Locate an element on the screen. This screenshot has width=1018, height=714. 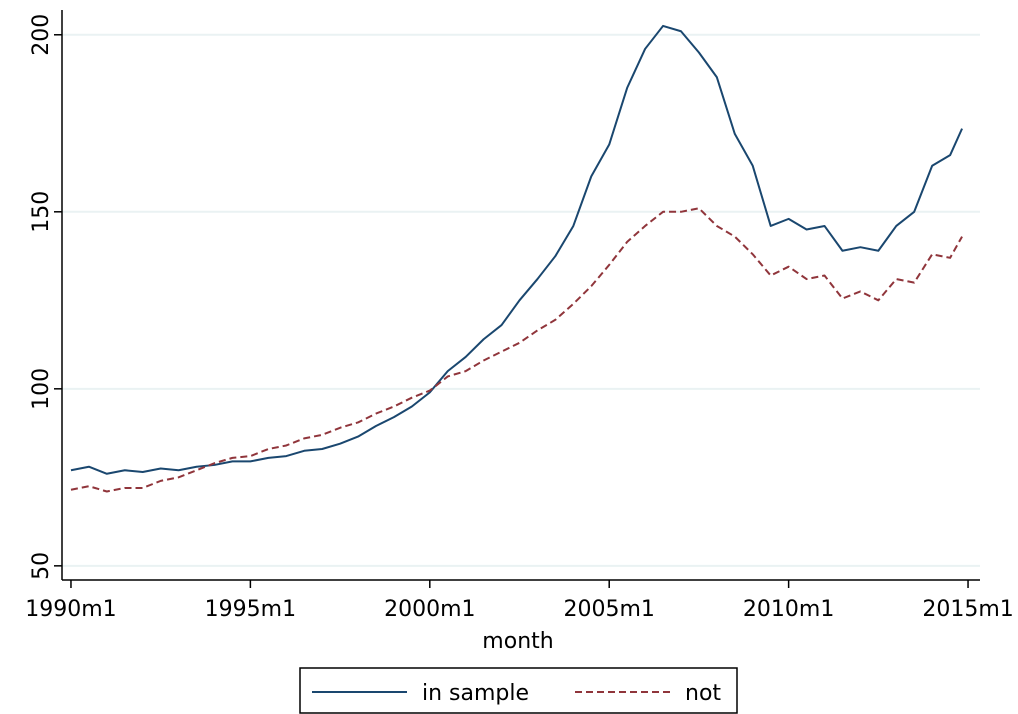
x-tick-label: 1990m1 is located at coordinates (70, 609).